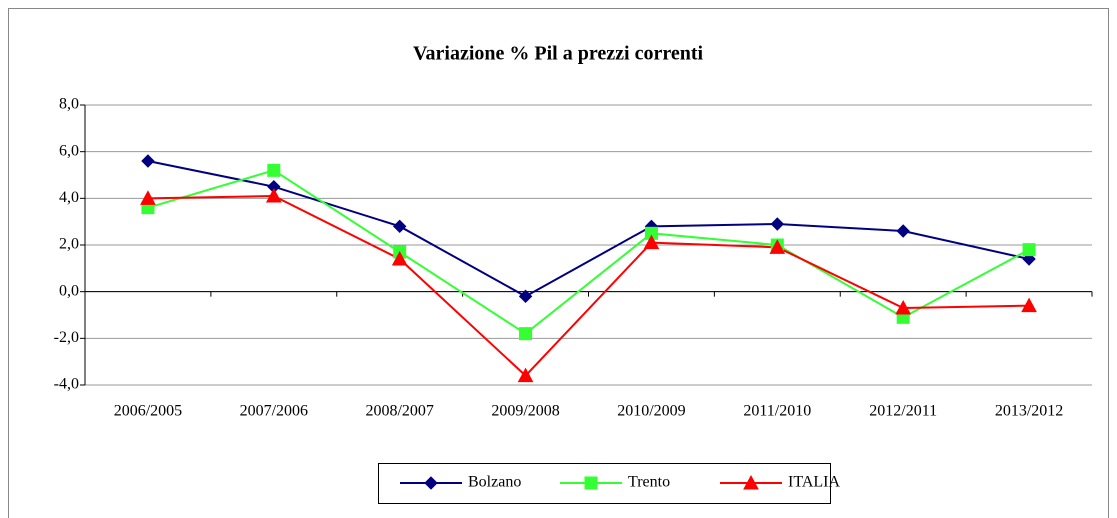 The height and width of the screenshot is (518, 1117). Describe the element at coordinates (903, 411) in the screenshot. I see `x-tick-label: 2012/2011` at that location.